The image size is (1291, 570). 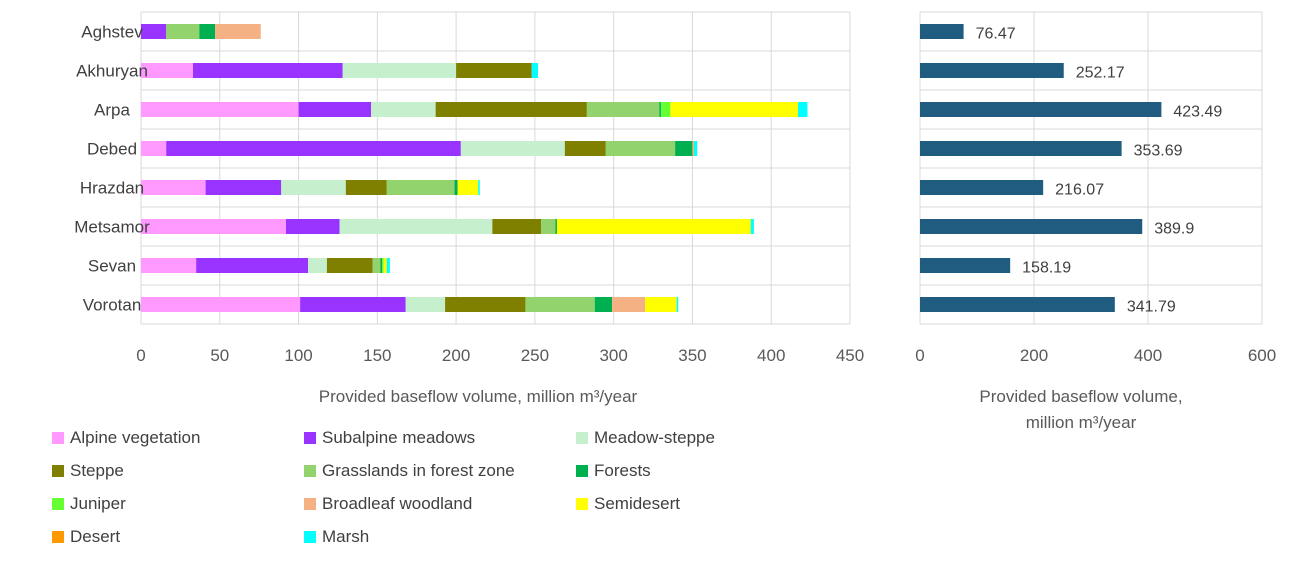 What do you see at coordinates (1034, 355) in the screenshot?
I see `right-x-tick-label: 200` at bounding box center [1034, 355].